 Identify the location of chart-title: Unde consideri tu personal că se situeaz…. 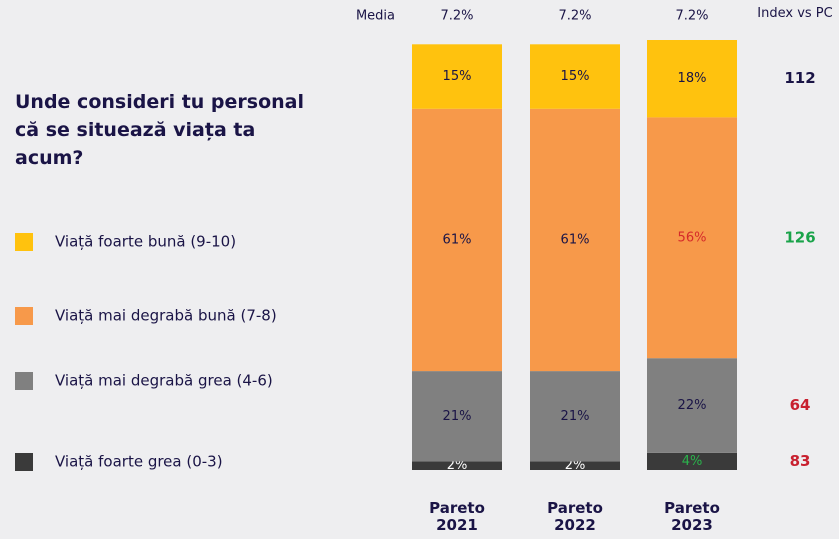
(160, 130).